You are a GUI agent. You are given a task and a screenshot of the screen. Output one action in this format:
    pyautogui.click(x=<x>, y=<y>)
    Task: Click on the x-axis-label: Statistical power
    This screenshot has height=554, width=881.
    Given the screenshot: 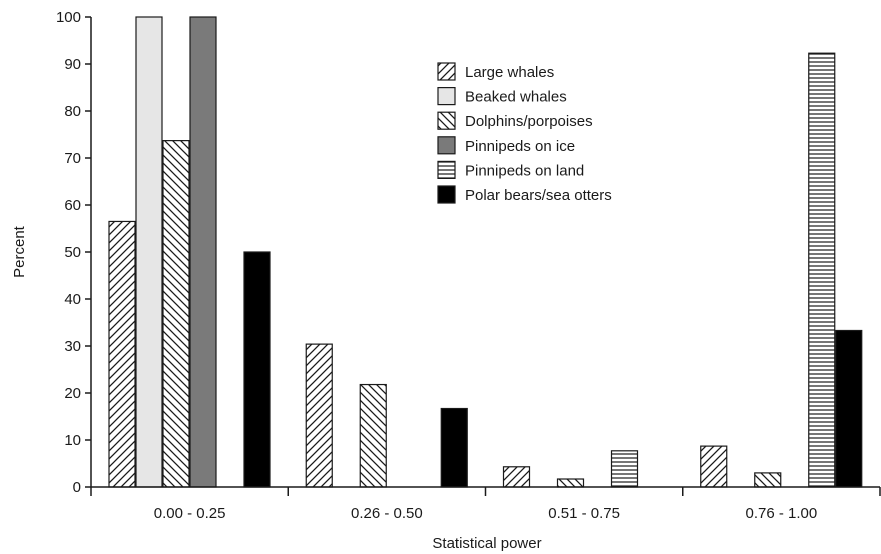 What is the action you would take?
    pyautogui.click(x=486, y=543)
    